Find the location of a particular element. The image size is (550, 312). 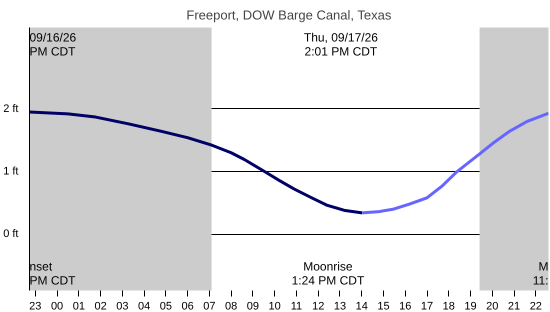

chart-title: Freeport, DOW Barge Canal, Texas is located at coordinates (289, 15).